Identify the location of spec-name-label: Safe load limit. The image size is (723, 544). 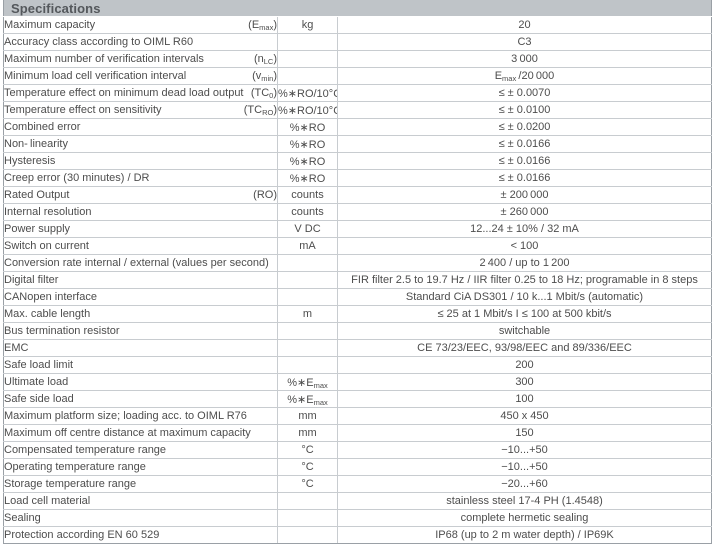
(39, 365).